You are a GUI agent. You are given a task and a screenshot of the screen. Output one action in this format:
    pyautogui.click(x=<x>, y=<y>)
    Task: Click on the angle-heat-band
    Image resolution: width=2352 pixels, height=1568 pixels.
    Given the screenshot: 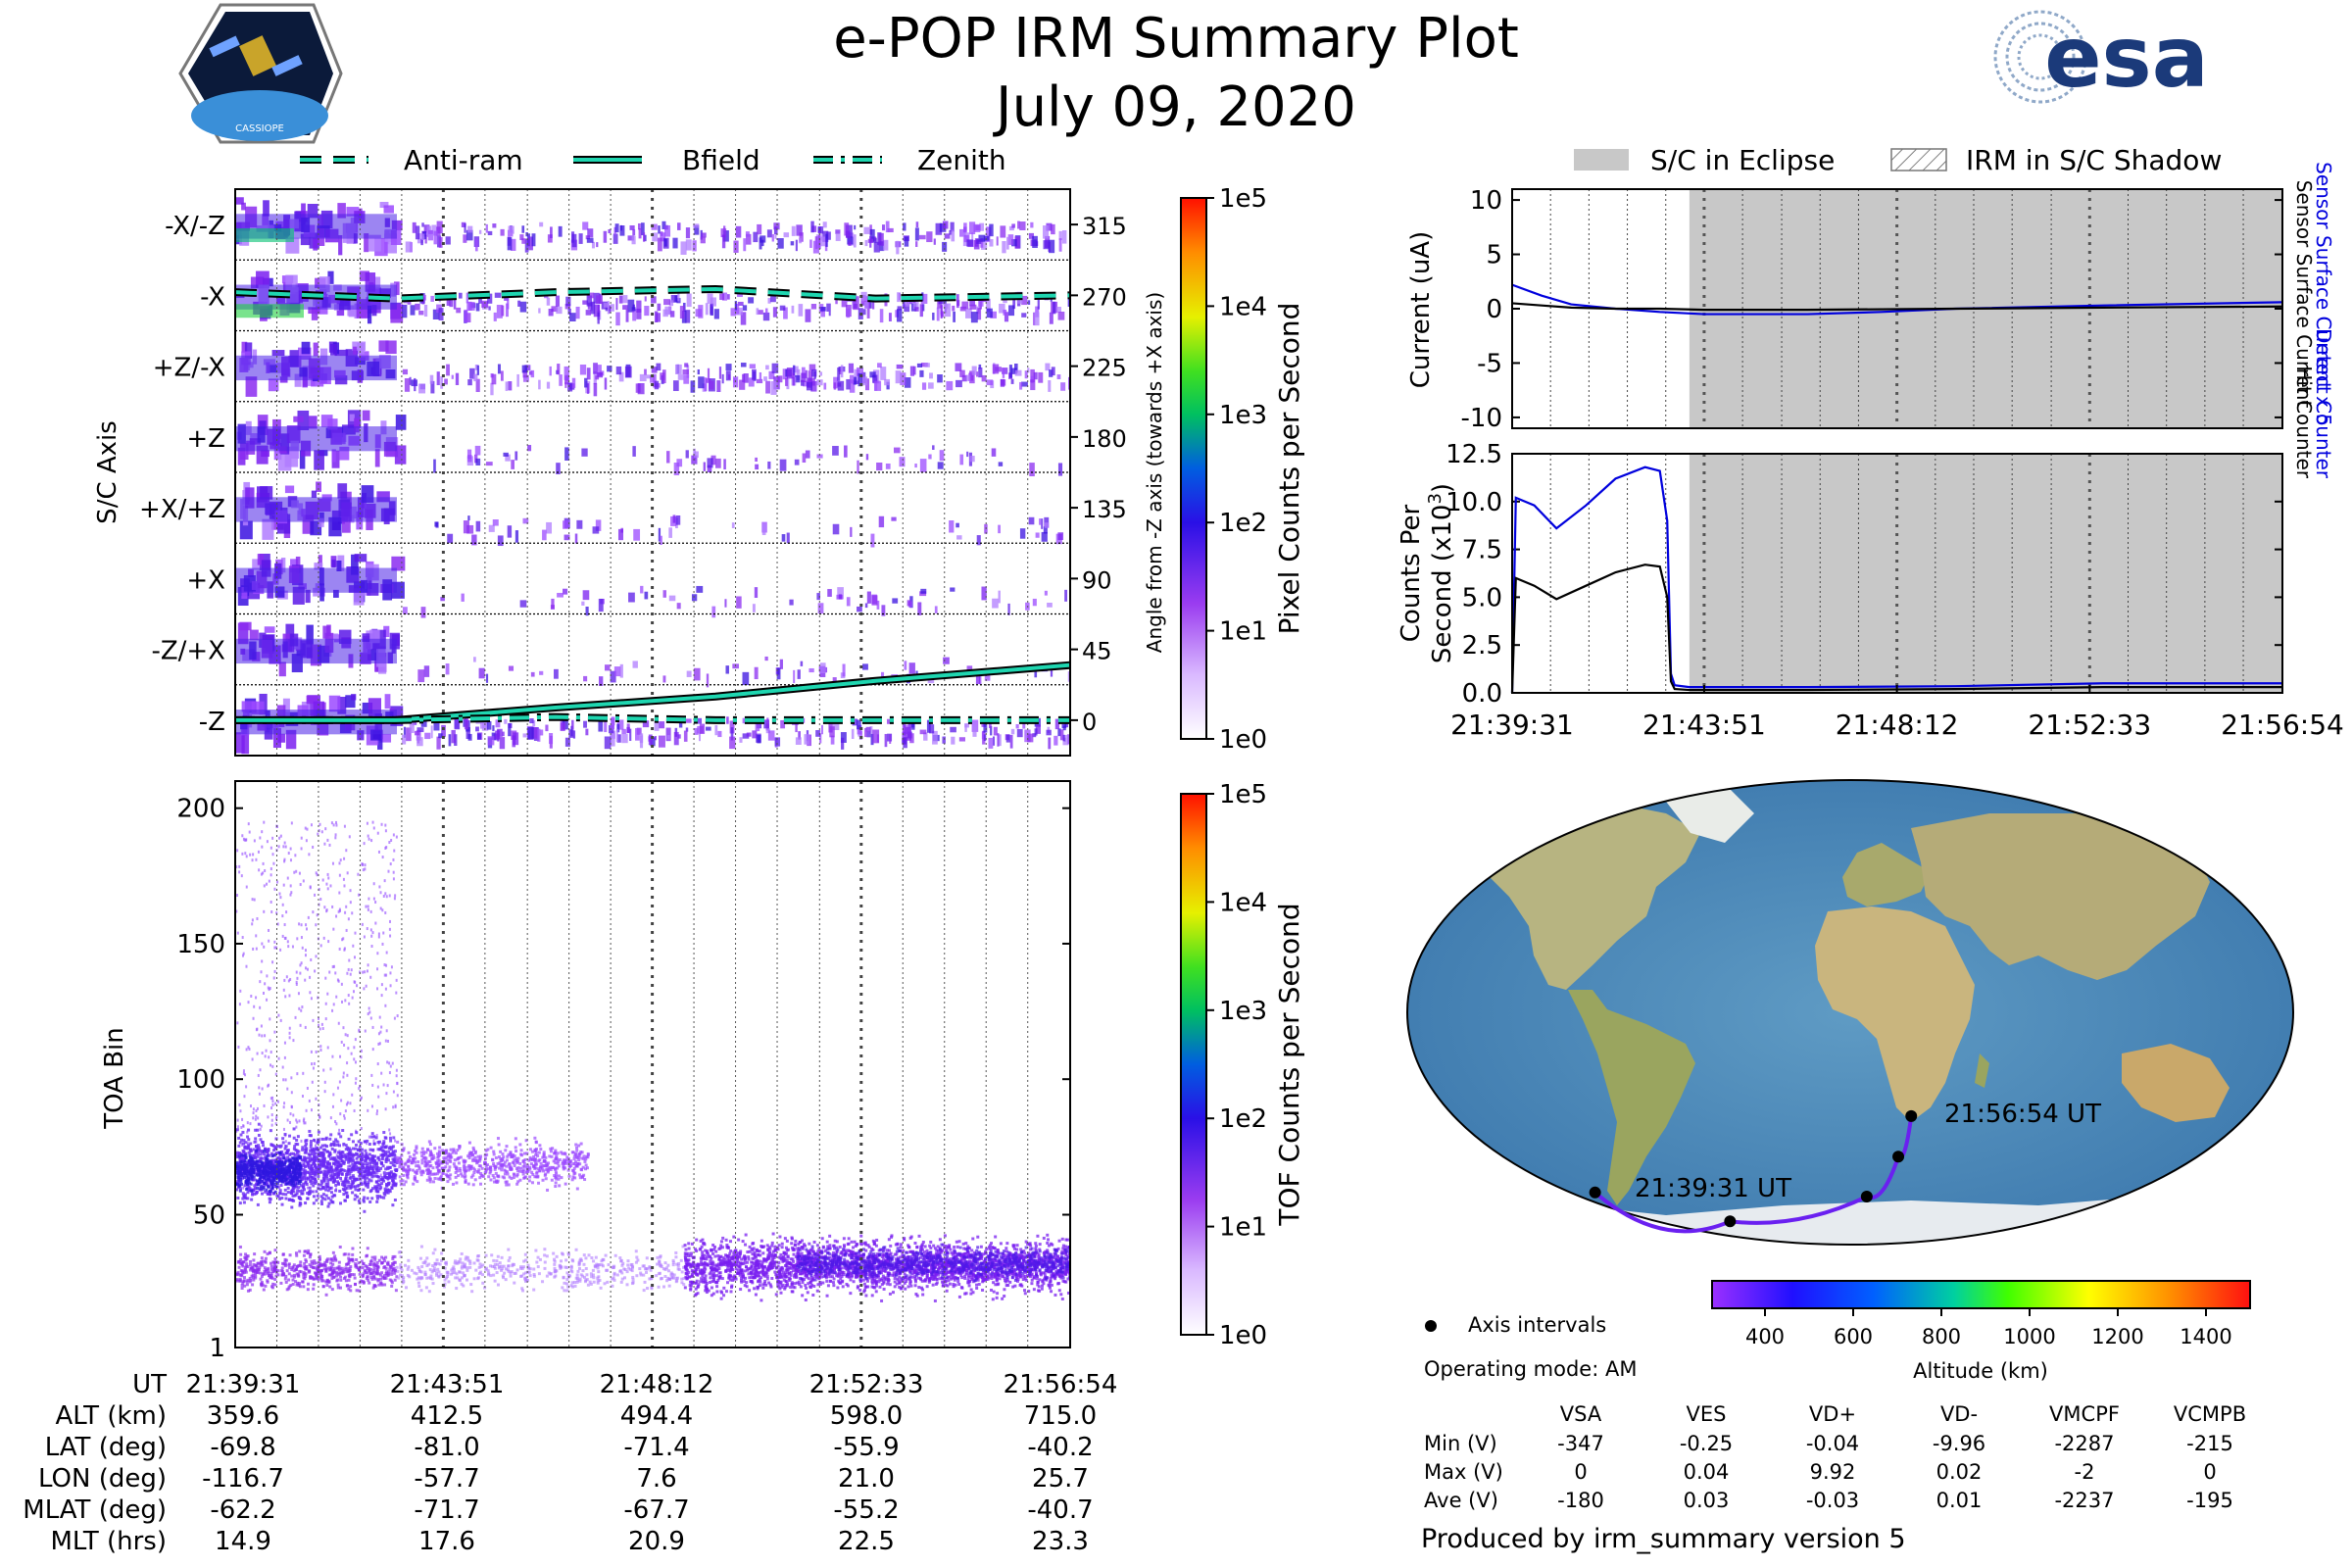 What is the action you would take?
    pyautogui.click(x=316, y=368)
    